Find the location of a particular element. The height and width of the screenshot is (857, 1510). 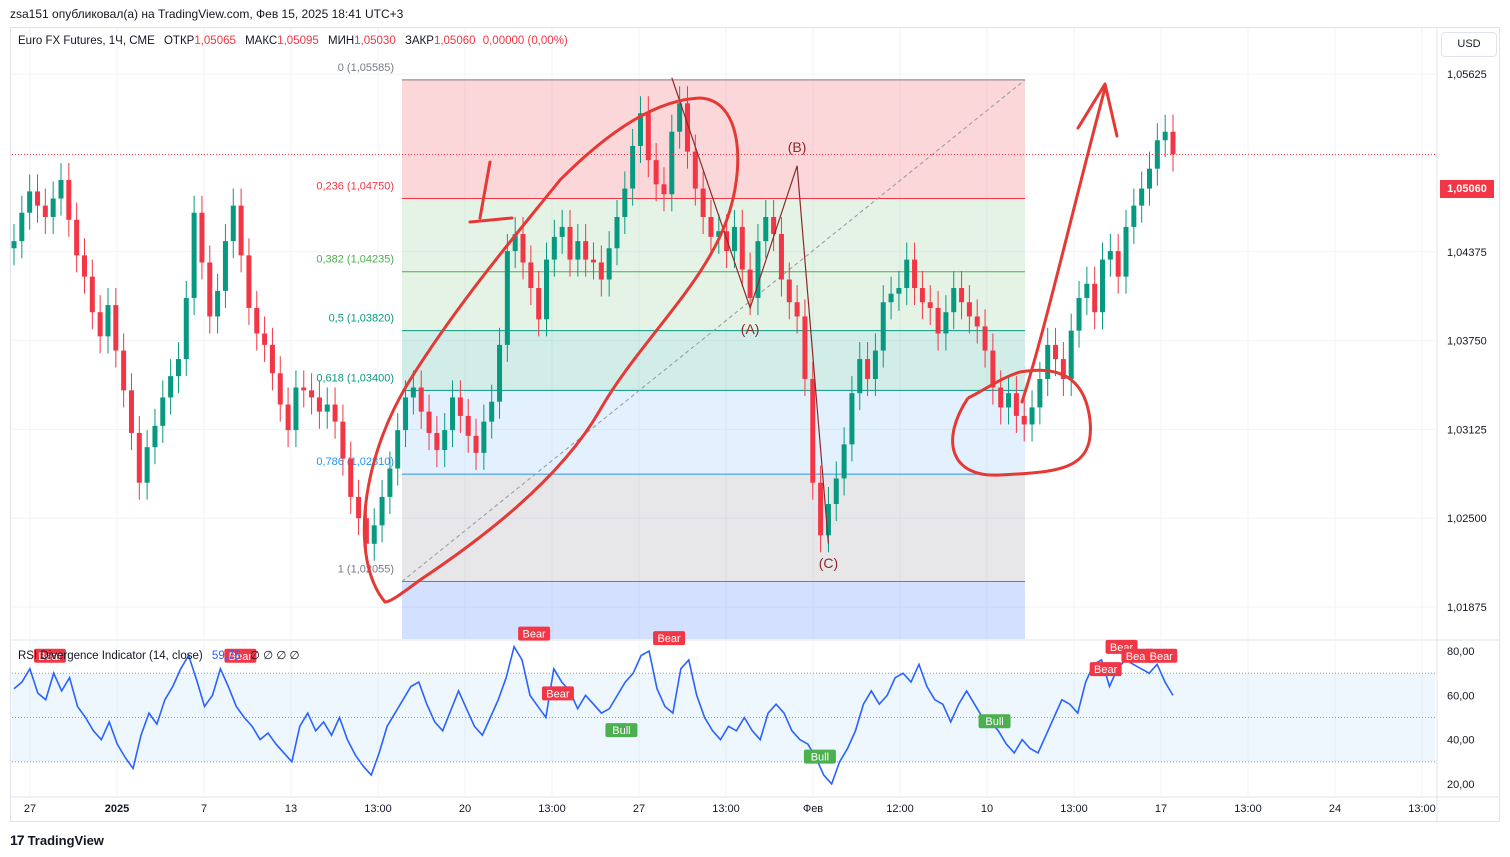

time-tick-label: 10 is located at coordinates (987, 809).